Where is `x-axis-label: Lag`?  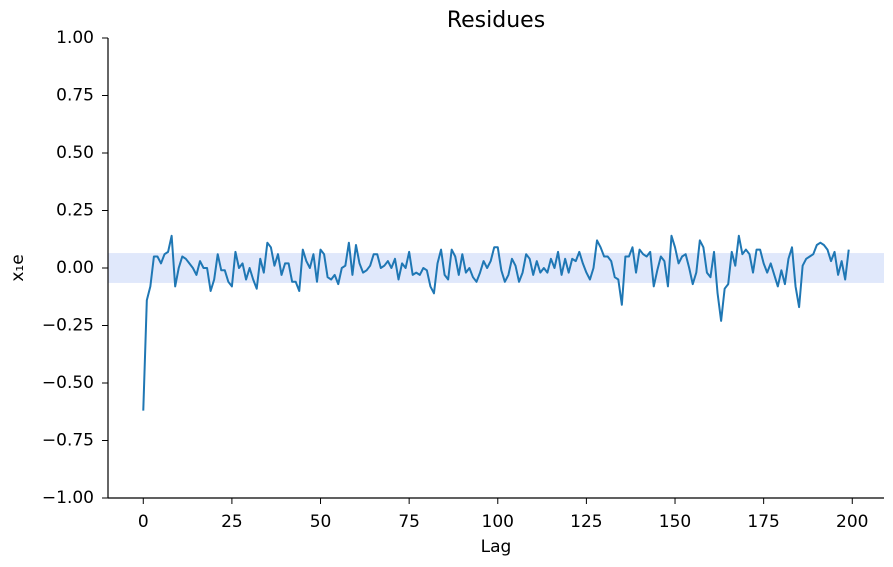 x-axis-label: Lag is located at coordinates (496, 547).